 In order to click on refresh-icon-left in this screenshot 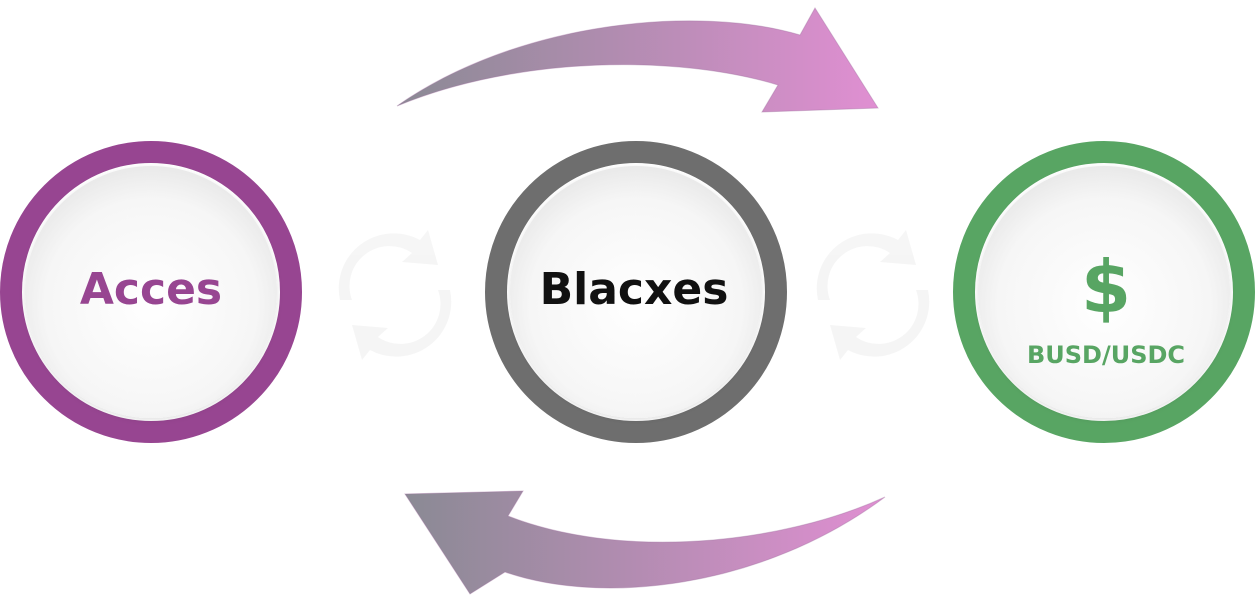, I will do `click(395, 295)`.